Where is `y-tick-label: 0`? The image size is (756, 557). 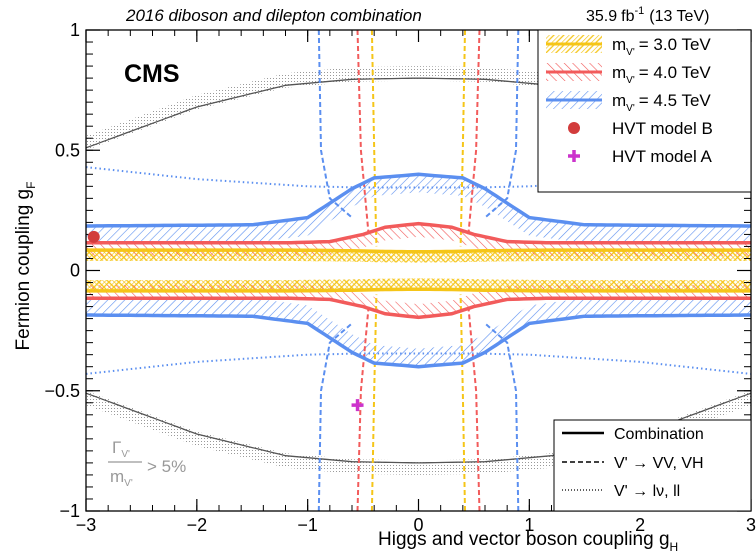 y-tick-label: 0 is located at coordinates (75, 271).